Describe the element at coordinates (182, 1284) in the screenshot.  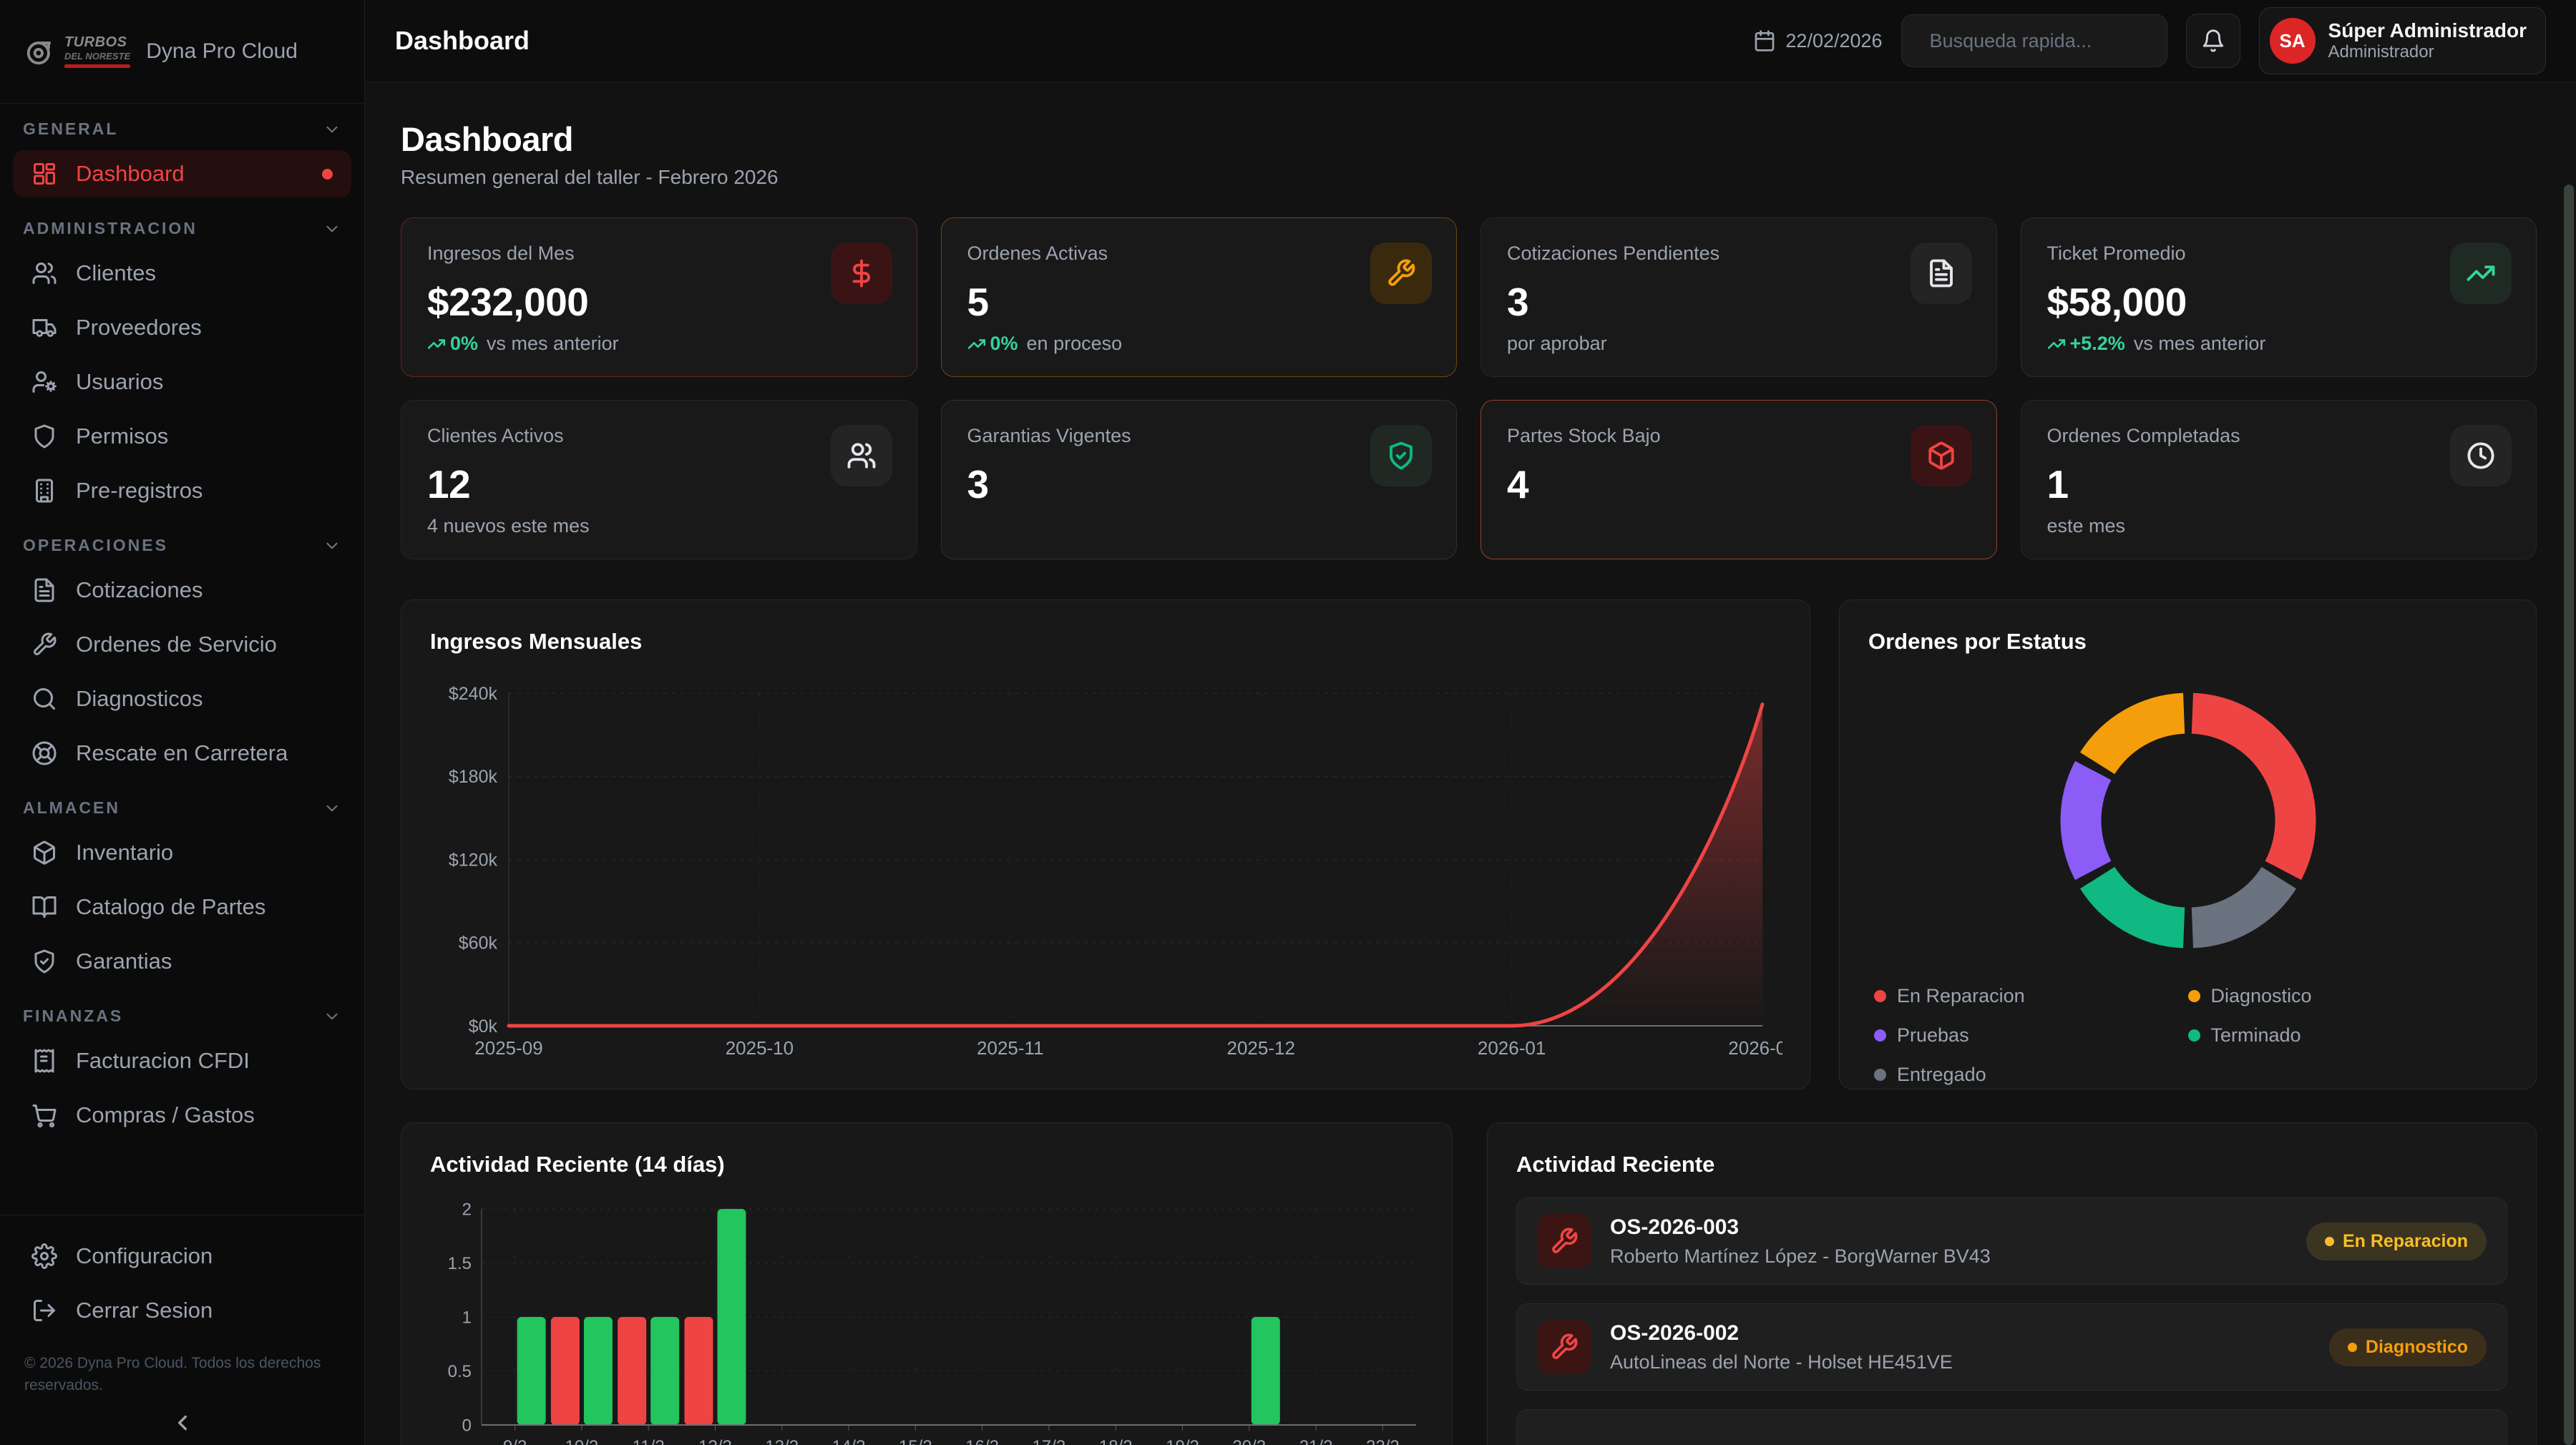
I see `sidebar-footer-items: Configuracion Cerrar Sesion` at that location.